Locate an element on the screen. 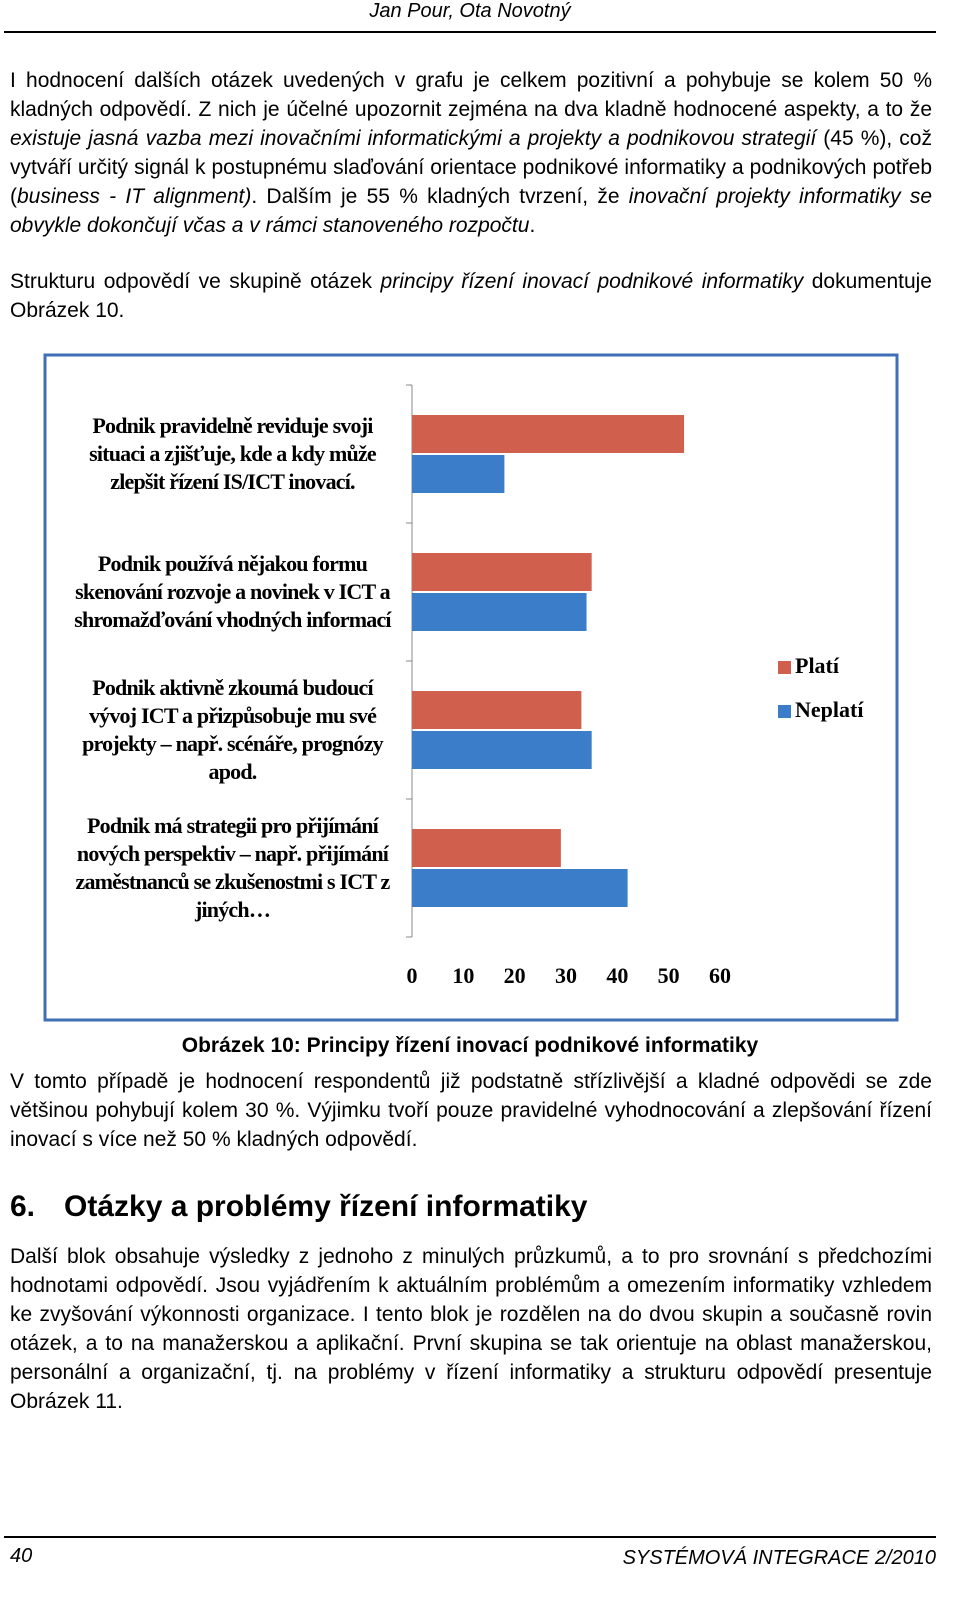  x-tick-label: 0 is located at coordinates (412, 975).